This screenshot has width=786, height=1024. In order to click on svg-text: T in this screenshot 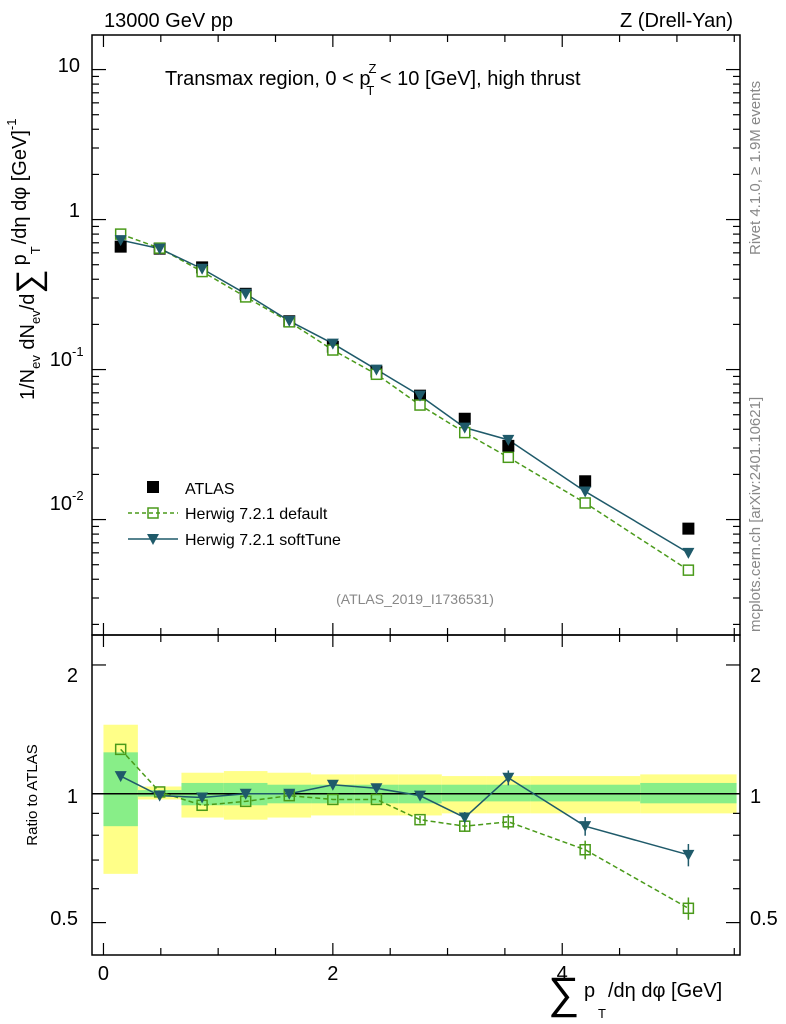, I will do `click(602, 1013)`.